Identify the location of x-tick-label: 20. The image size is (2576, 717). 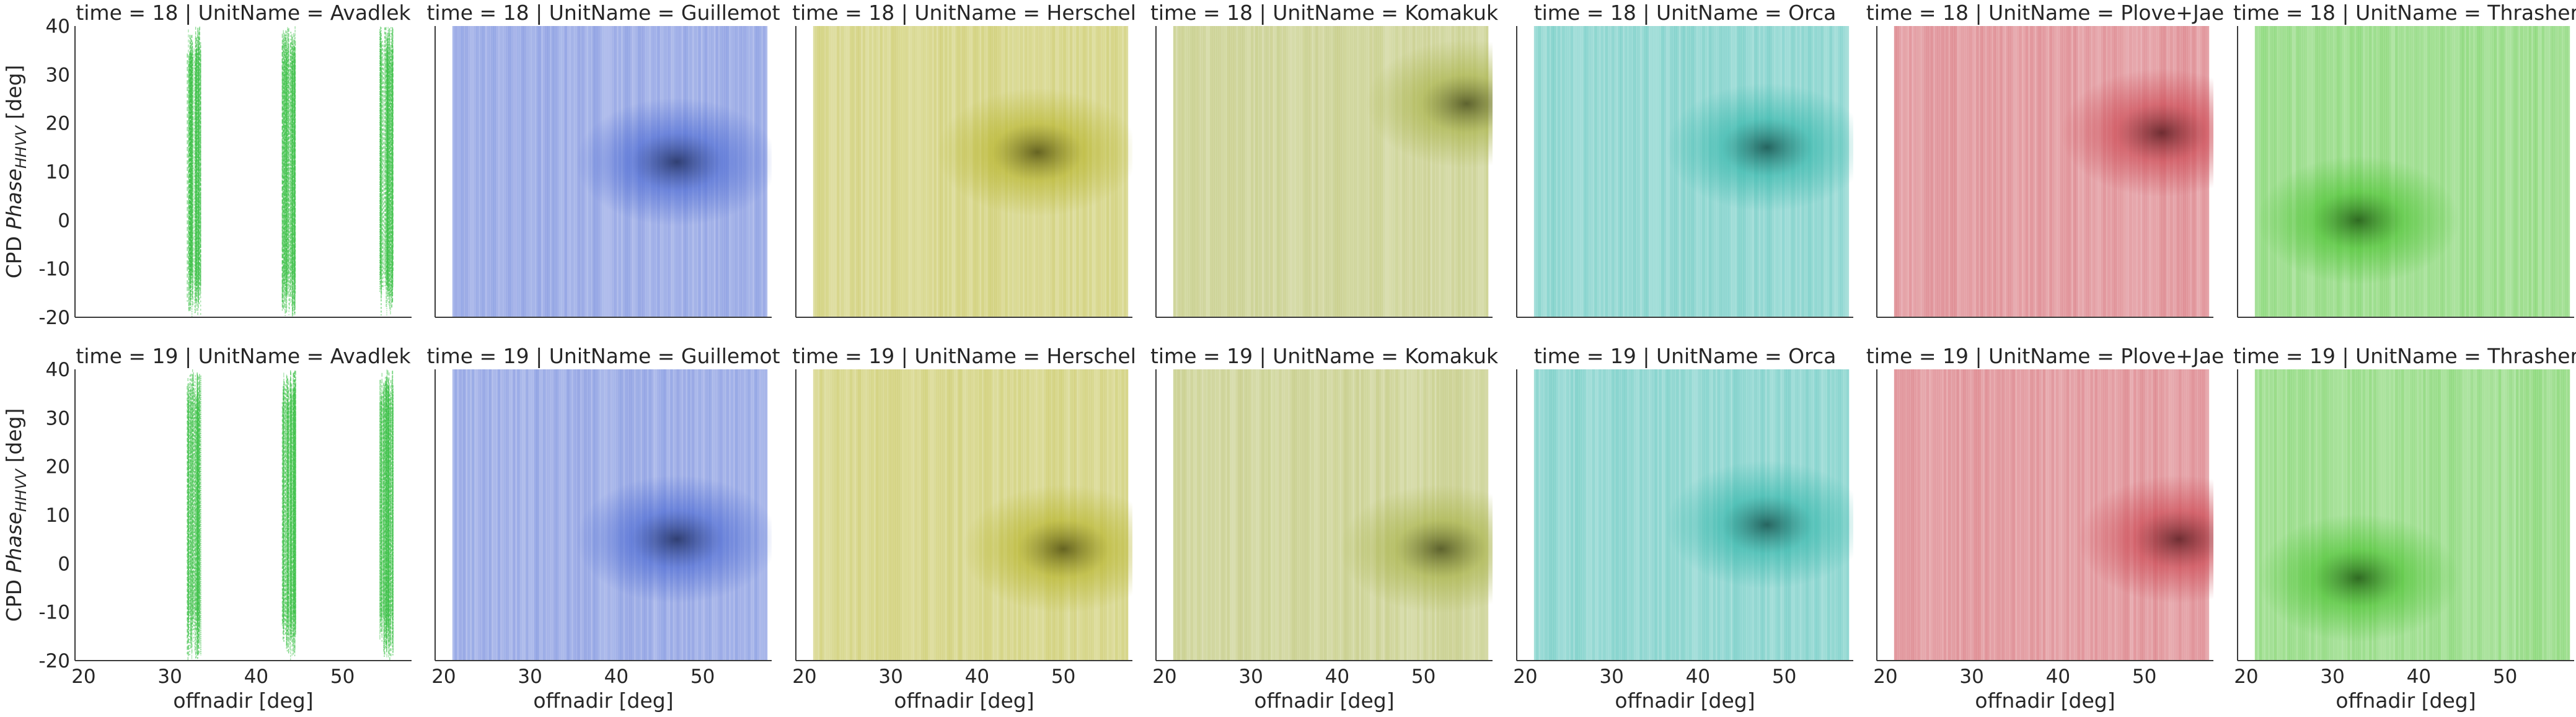
(2246, 677).